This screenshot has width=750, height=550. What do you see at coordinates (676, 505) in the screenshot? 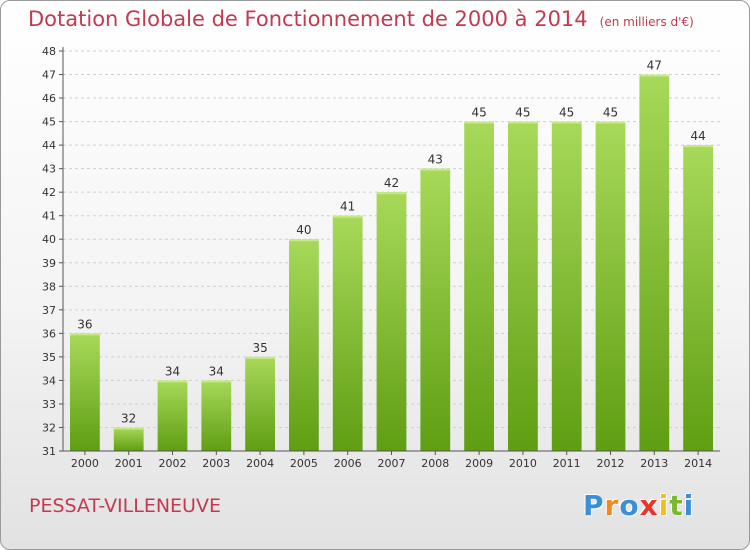
I see `logo-letter: t` at bounding box center [676, 505].